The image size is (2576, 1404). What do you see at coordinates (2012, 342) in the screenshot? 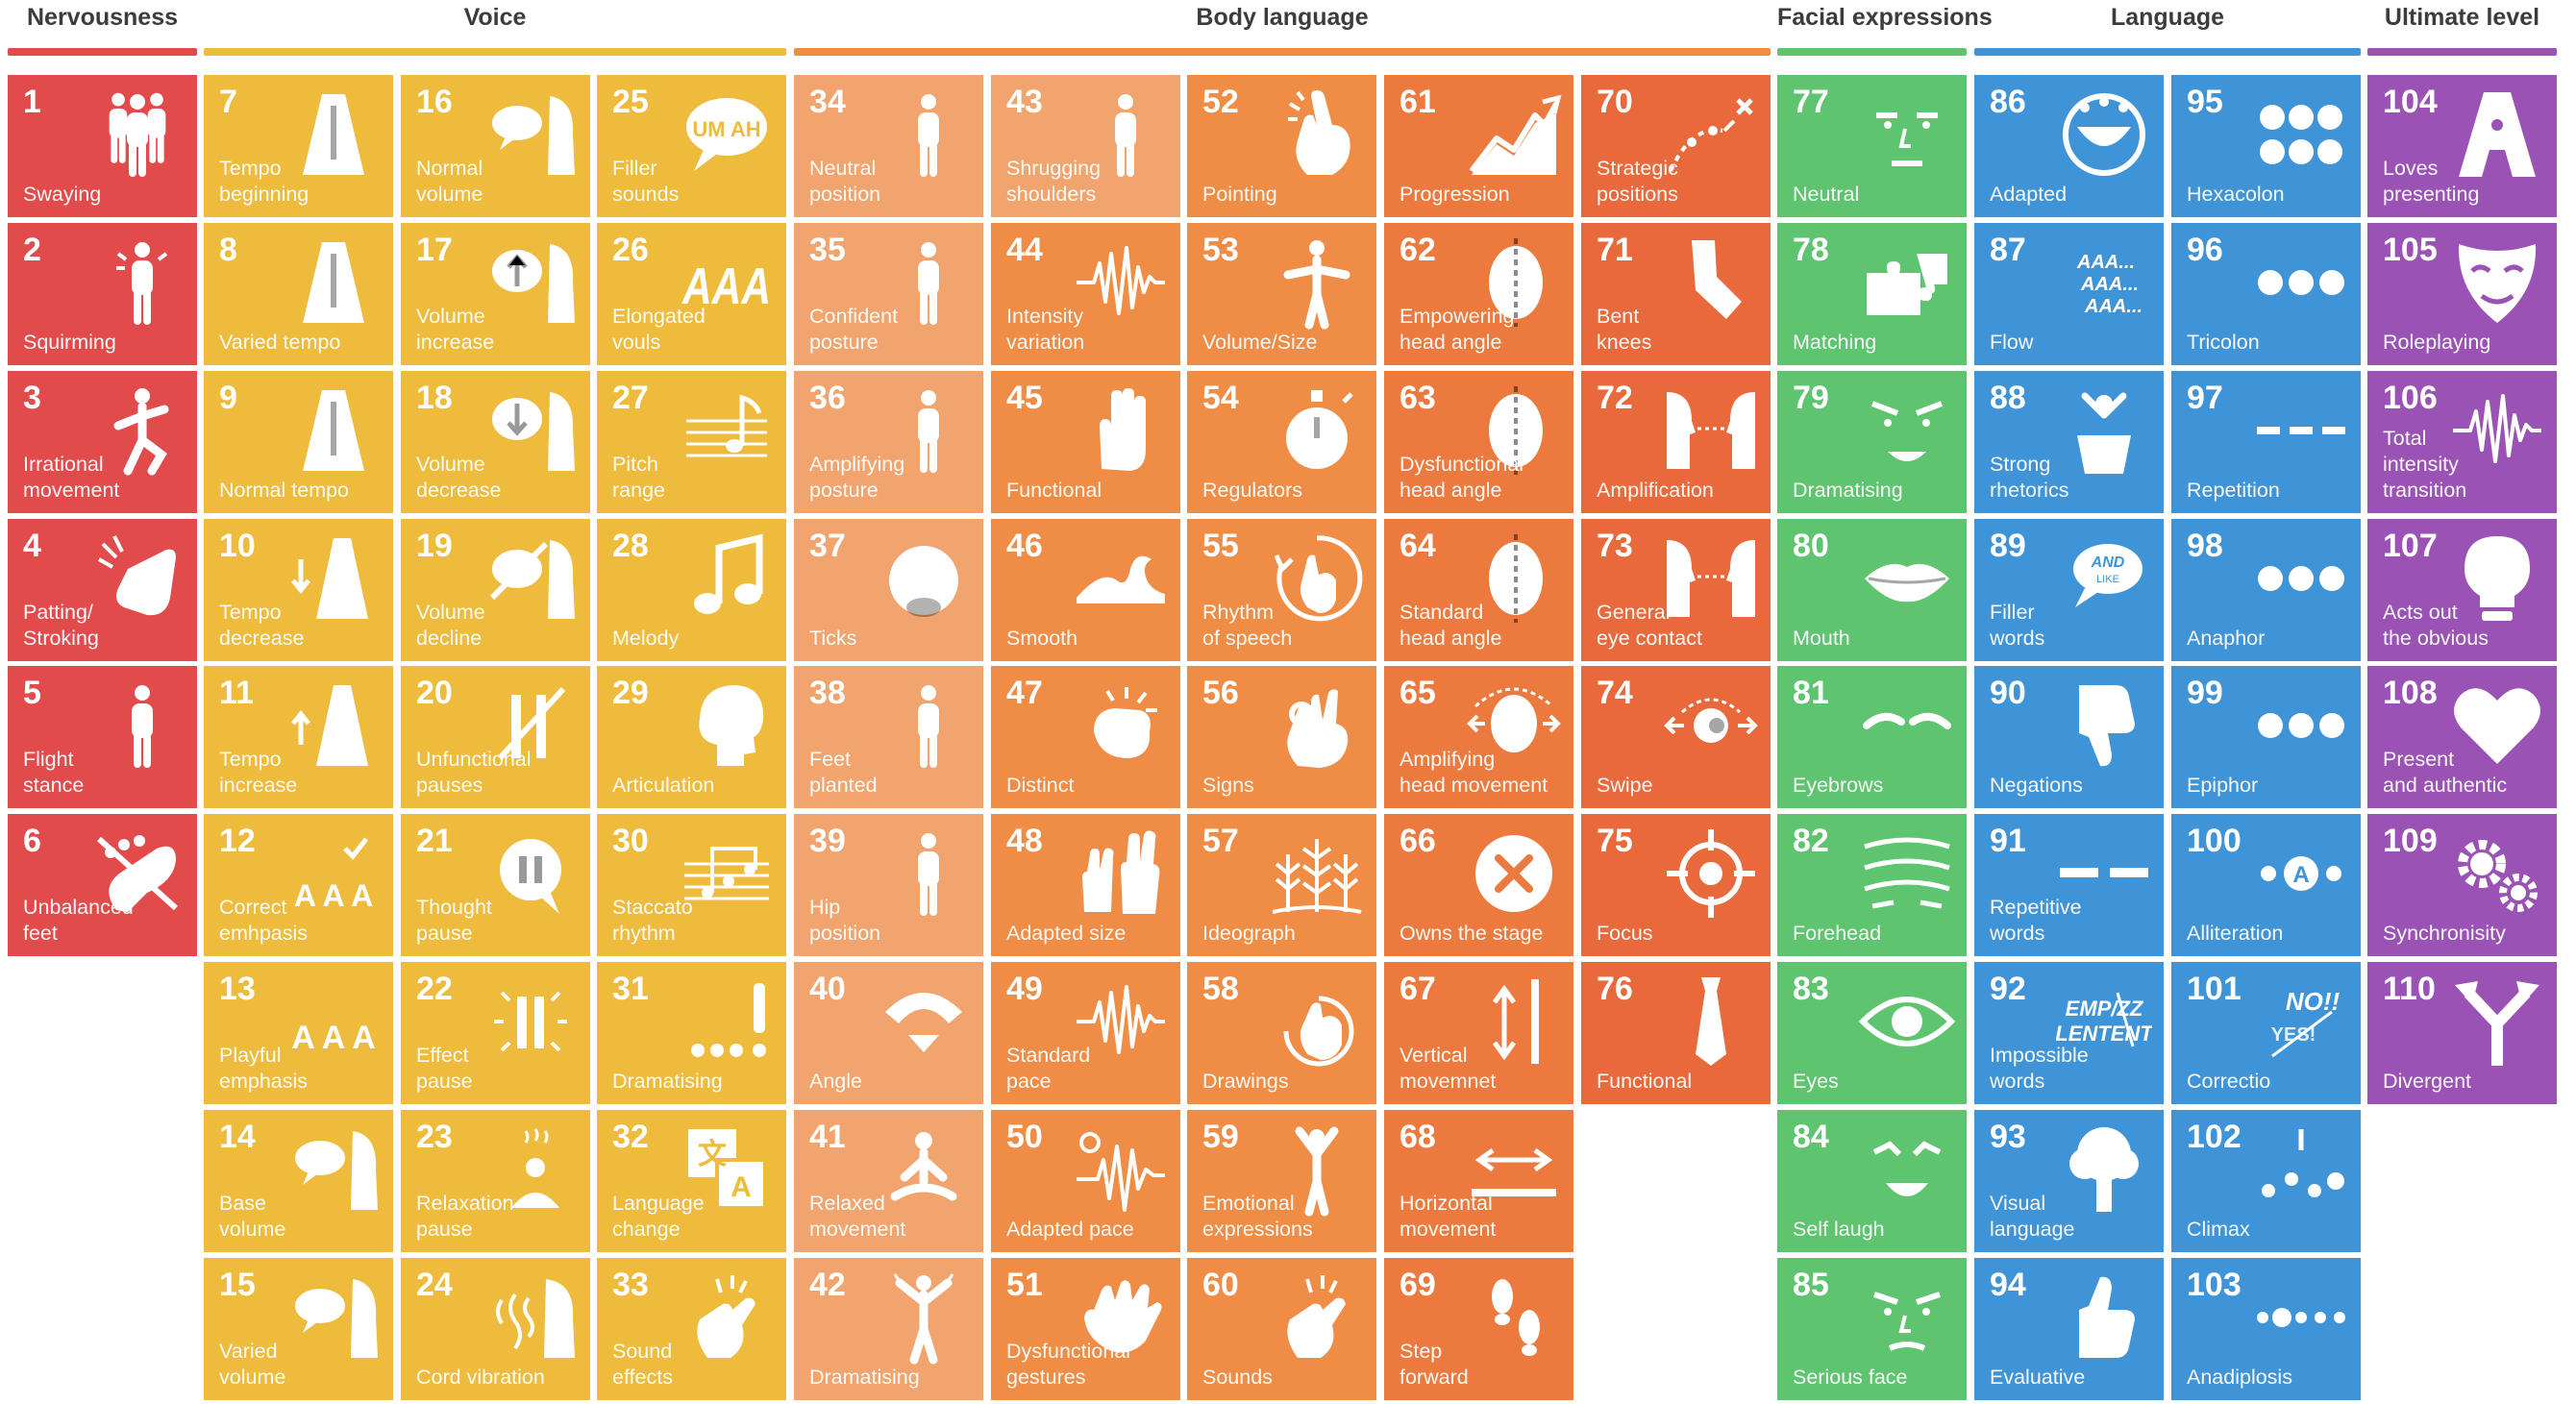
I see `tile-label: Flow` at bounding box center [2012, 342].